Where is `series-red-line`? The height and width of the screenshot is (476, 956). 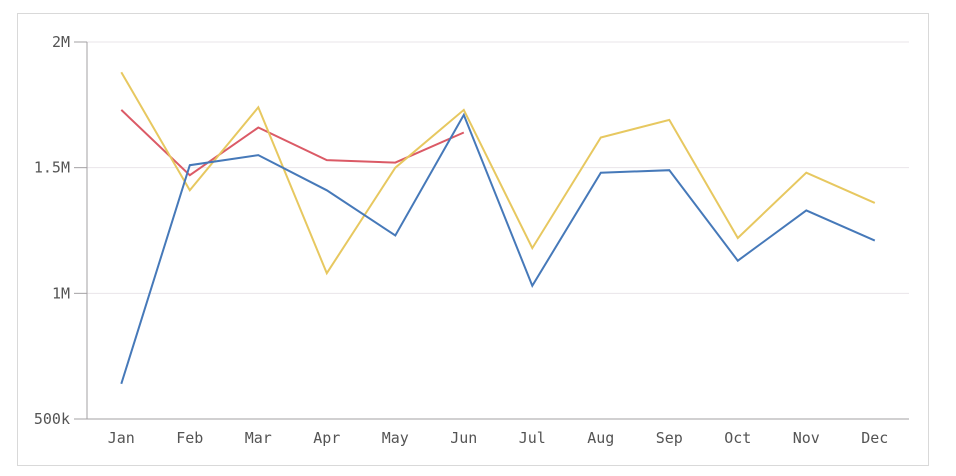 series-red-line is located at coordinates (292, 143).